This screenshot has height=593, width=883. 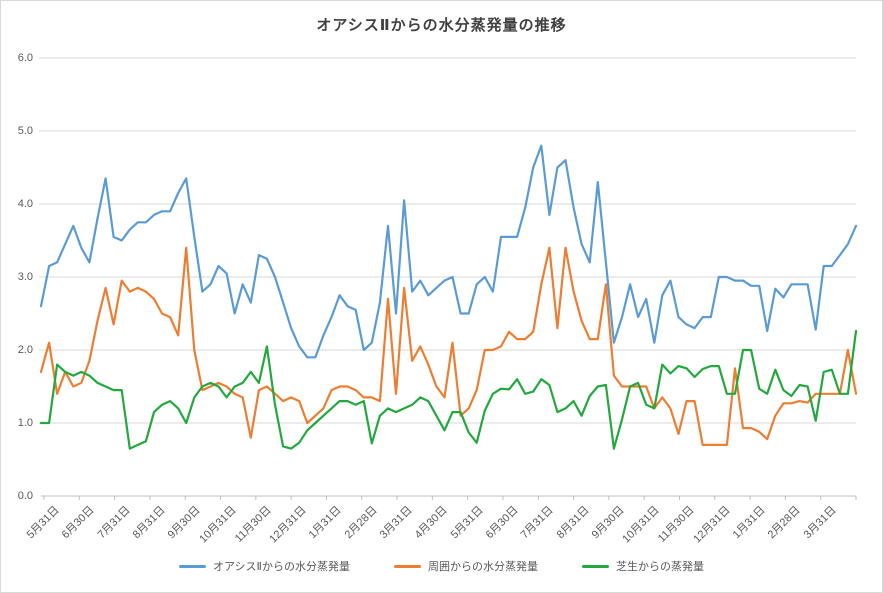 I want to click on legend-item-surroundings: 周囲からの水分蒸発量, so click(x=465, y=566).